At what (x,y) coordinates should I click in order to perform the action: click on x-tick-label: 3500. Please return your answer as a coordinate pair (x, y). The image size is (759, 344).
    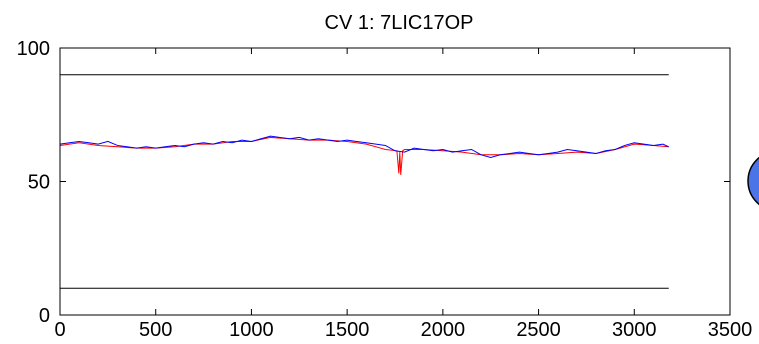
    Looking at the image, I should click on (730, 330).